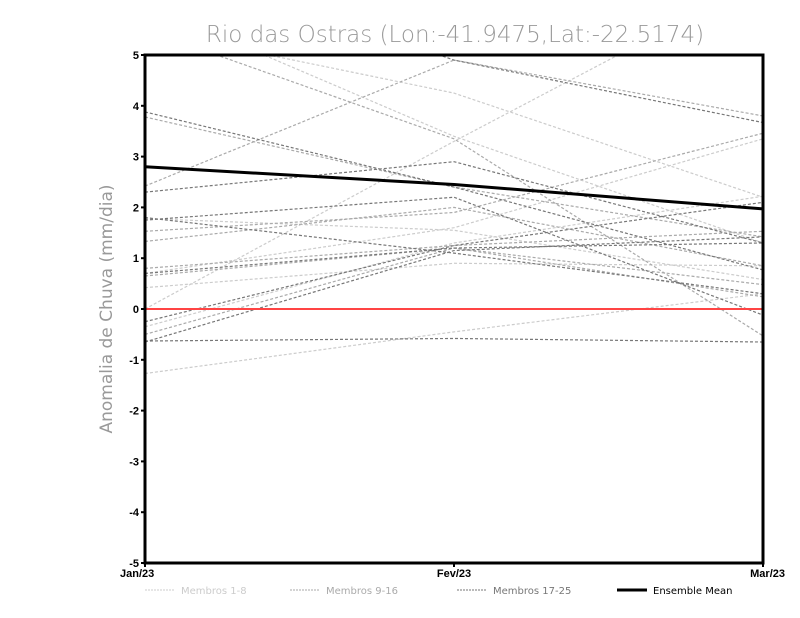 This screenshot has height=618, width=800. I want to click on y-tick-label: -4, so click(134, 513).